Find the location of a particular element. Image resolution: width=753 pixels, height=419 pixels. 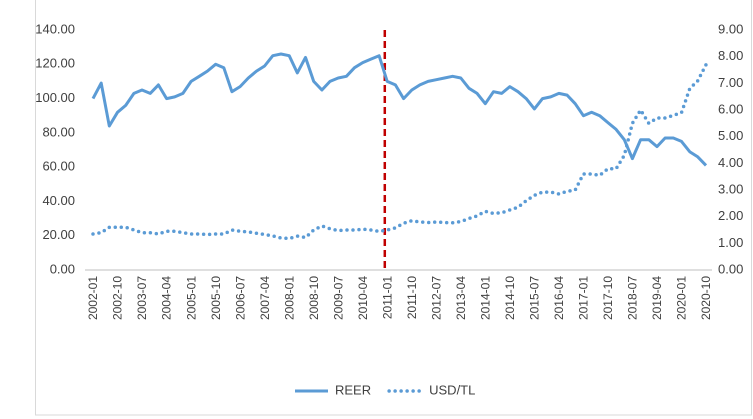

x-tick-label: 2009-07 is located at coordinates (338, 298).